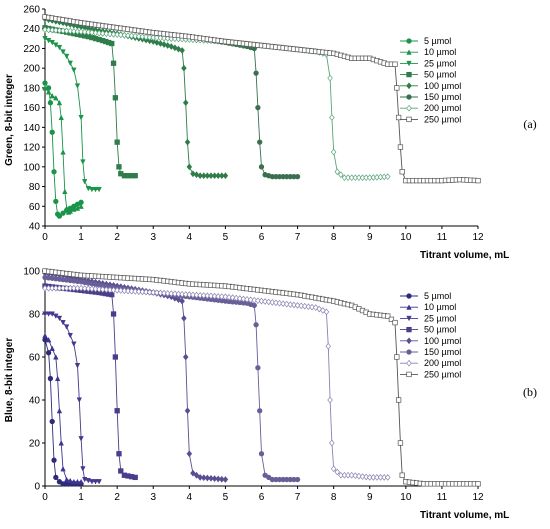 This screenshot has width=550, height=529. I want to click on y-axis-label: Blue, 8-bit integer, so click(9, 380).